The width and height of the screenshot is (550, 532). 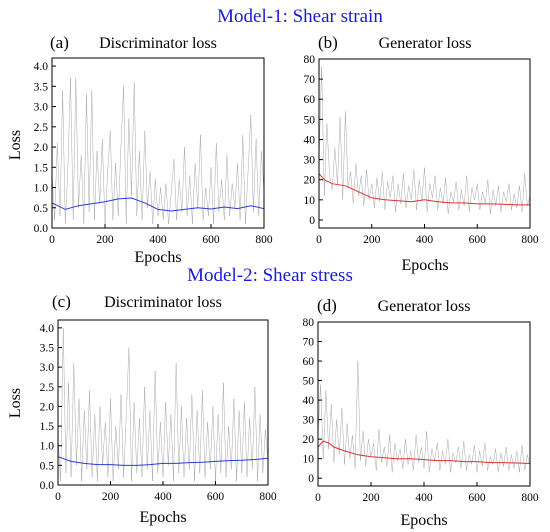 What do you see at coordinates (59, 42) in the screenshot?
I see `panel-label-a: (a)` at bounding box center [59, 42].